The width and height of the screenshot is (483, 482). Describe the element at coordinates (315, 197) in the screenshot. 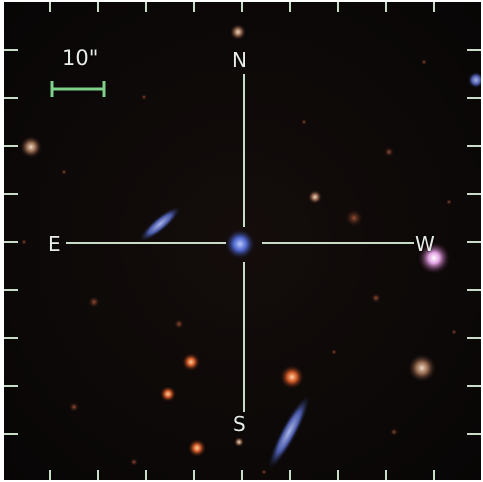

I see `star-white` at that location.